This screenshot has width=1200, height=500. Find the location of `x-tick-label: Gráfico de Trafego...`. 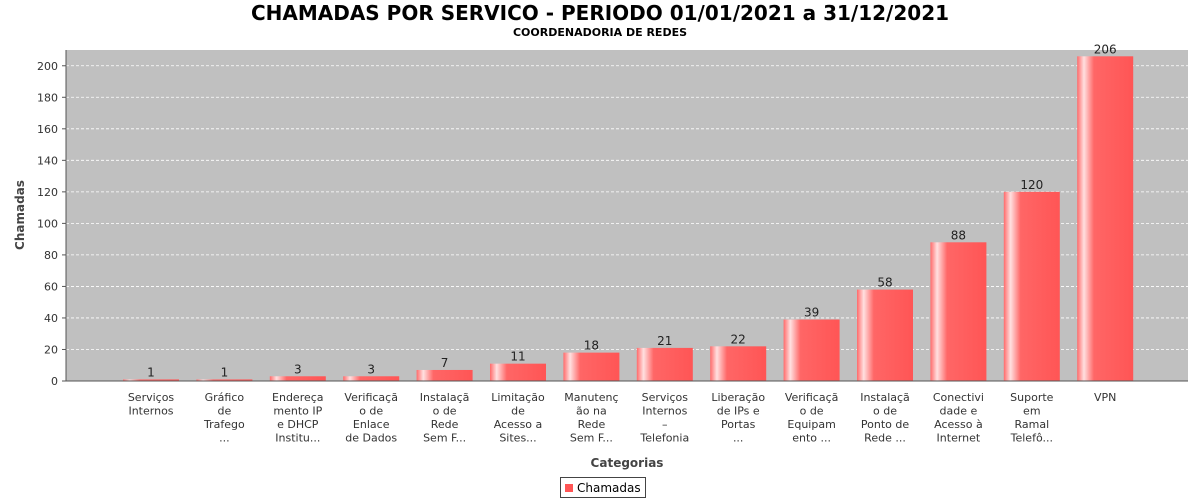

x-tick-label: Gráfico de Trafego... is located at coordinates (224, 418).